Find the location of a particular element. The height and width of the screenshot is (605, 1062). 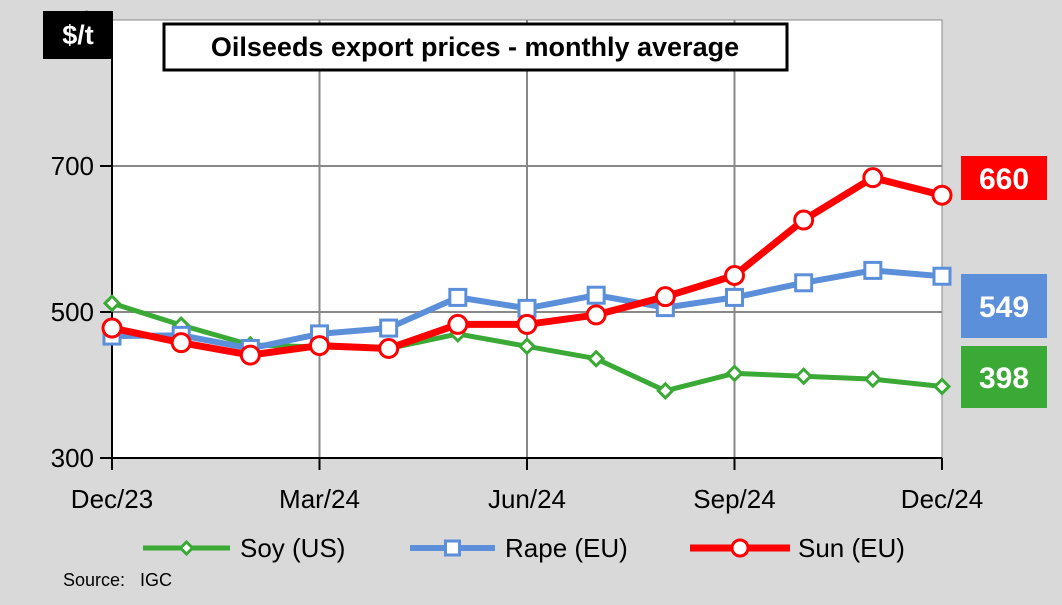

end-label: 660 is located at coordinates (1004, 178).